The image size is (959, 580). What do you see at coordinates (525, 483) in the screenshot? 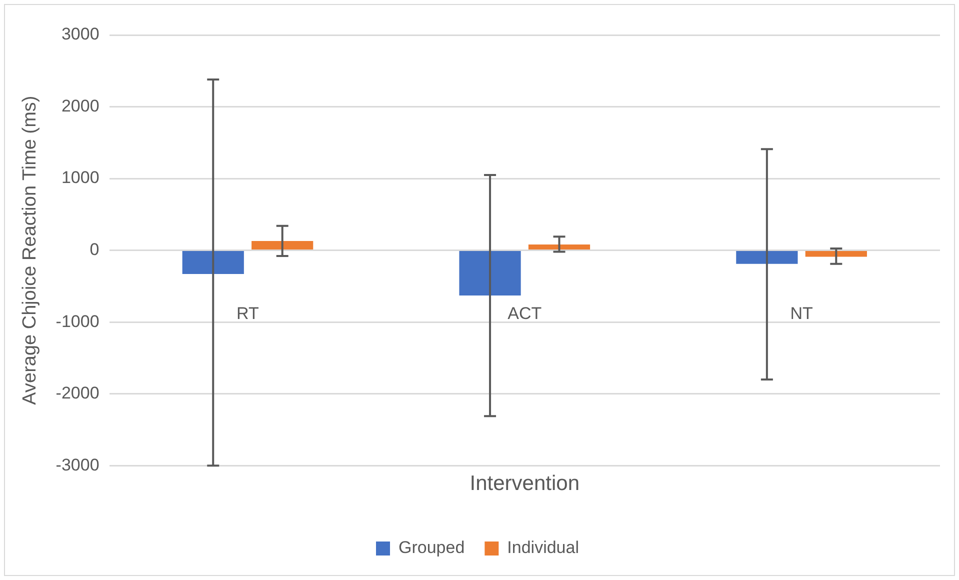
I see `x-axis-title: Intervention` at bounding box center [525, 483].